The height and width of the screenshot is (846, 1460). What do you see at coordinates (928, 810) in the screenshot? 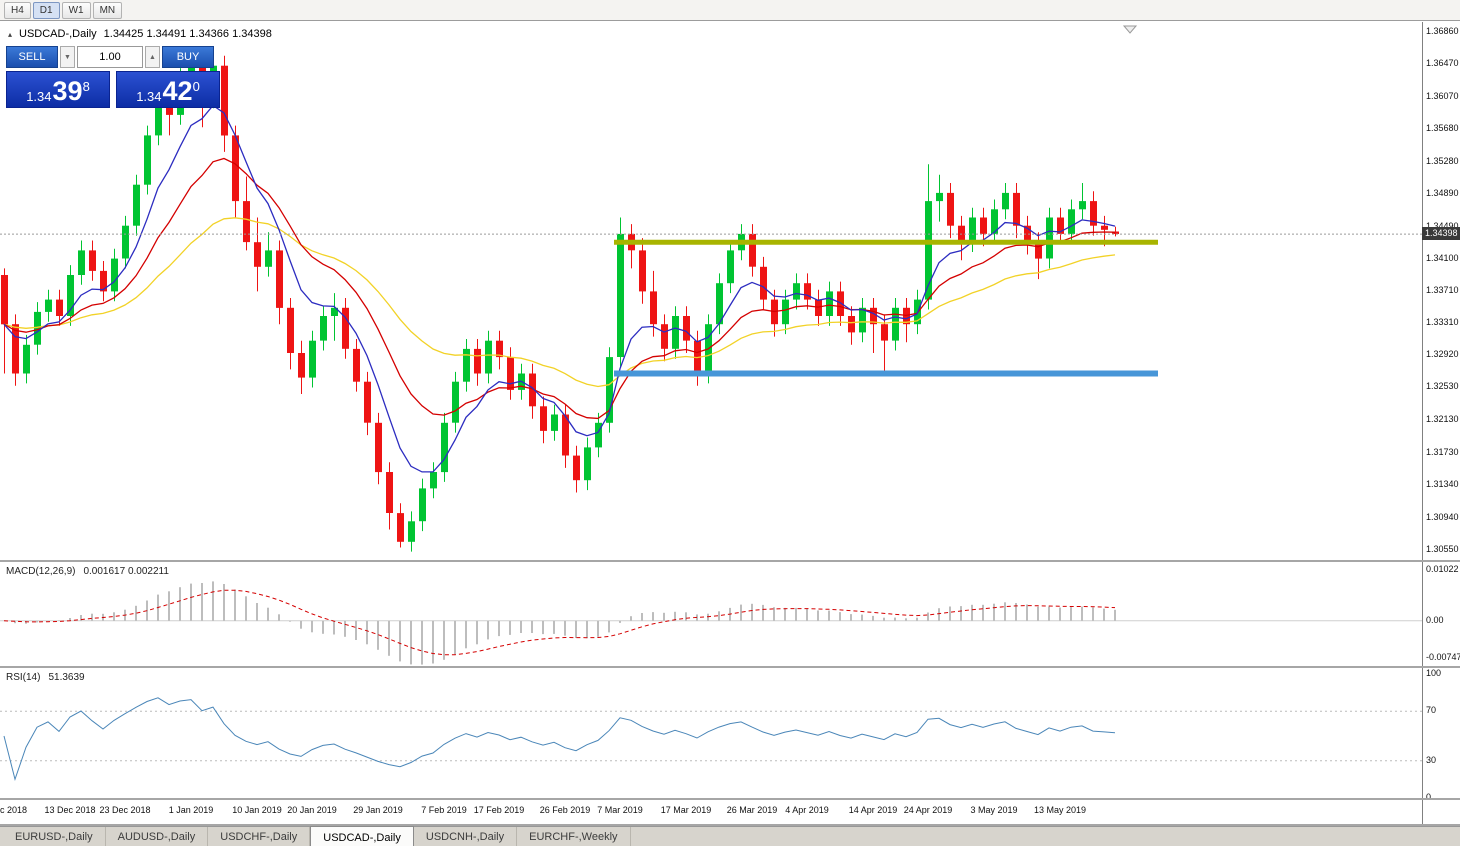
I see `date-axis-label: 24 Apr 2019` at bounding box center [928, 810].